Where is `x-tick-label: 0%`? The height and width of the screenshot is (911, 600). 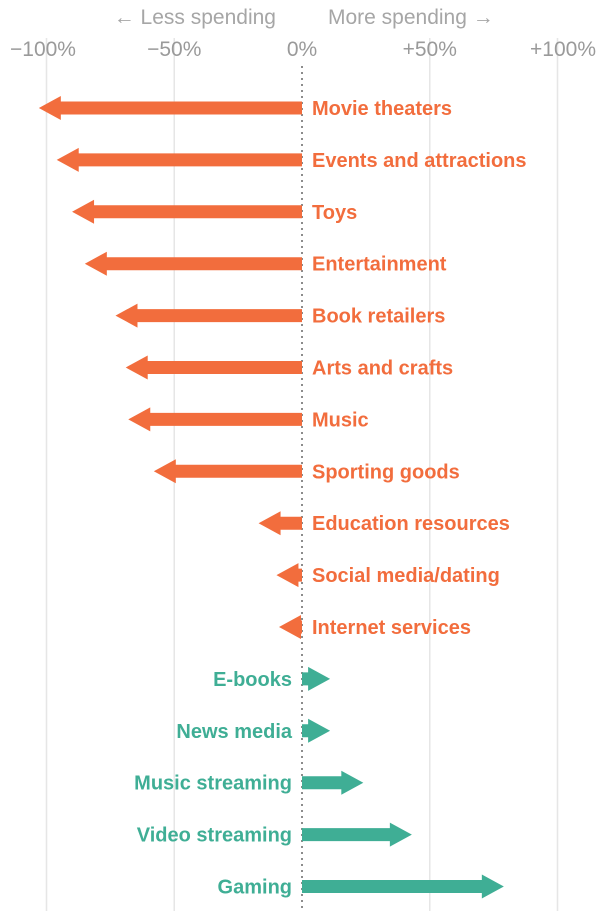 x-tick-label: 0% is located at coordinates (302, 49).